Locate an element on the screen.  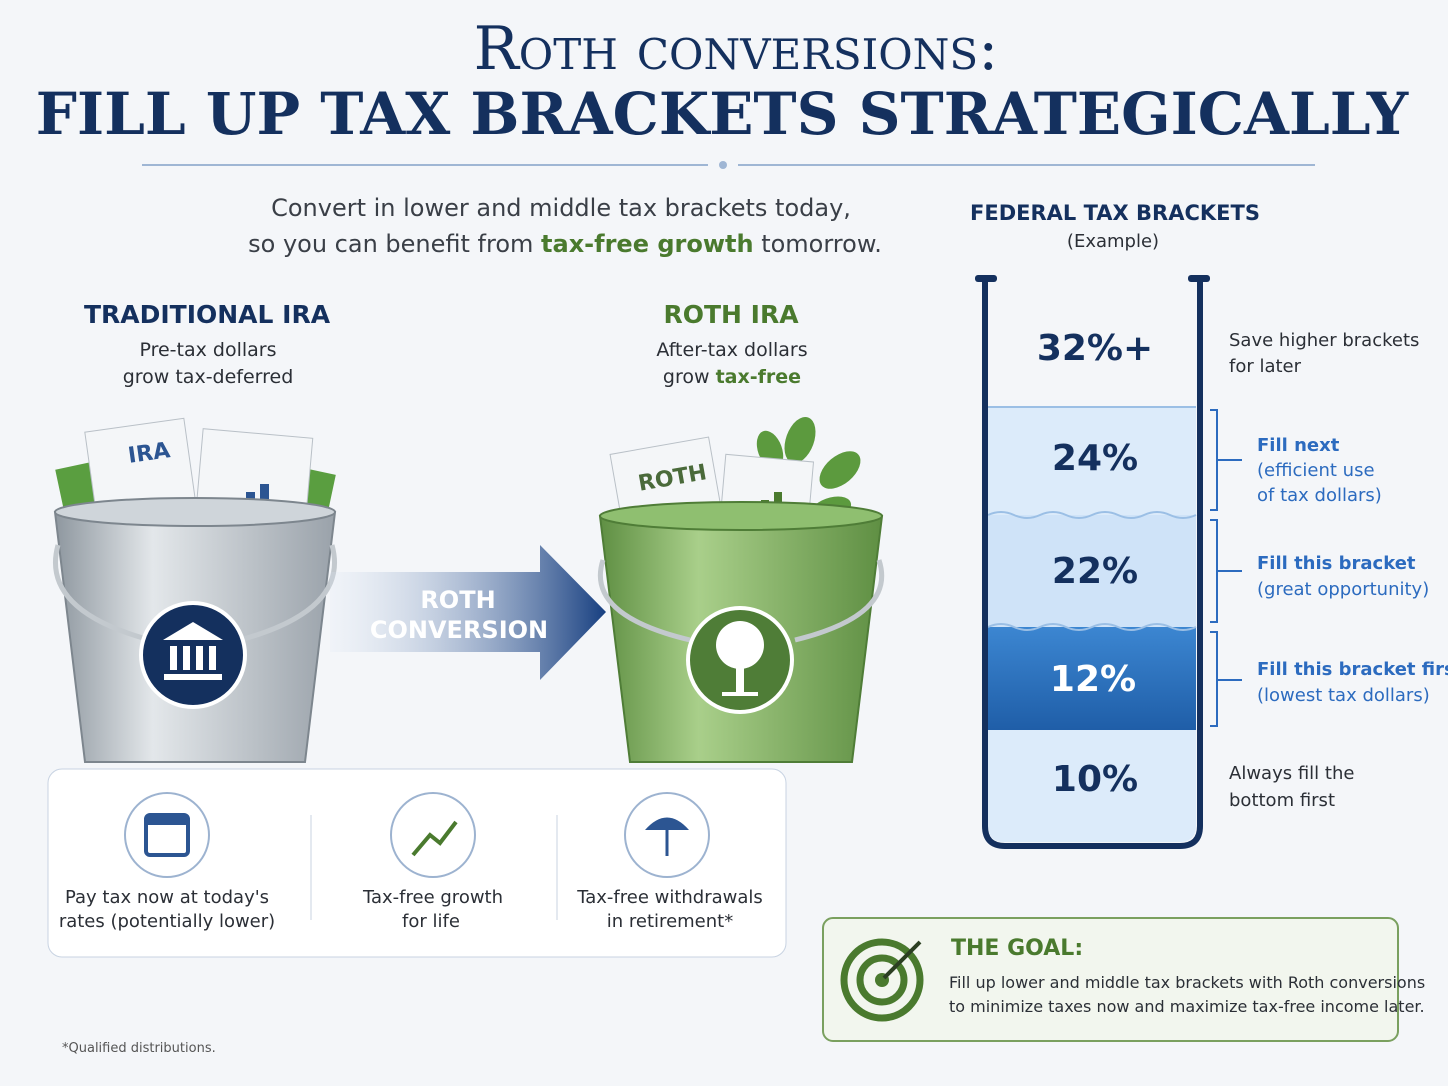
rate: 22% is located at coordinates (1095, 571).